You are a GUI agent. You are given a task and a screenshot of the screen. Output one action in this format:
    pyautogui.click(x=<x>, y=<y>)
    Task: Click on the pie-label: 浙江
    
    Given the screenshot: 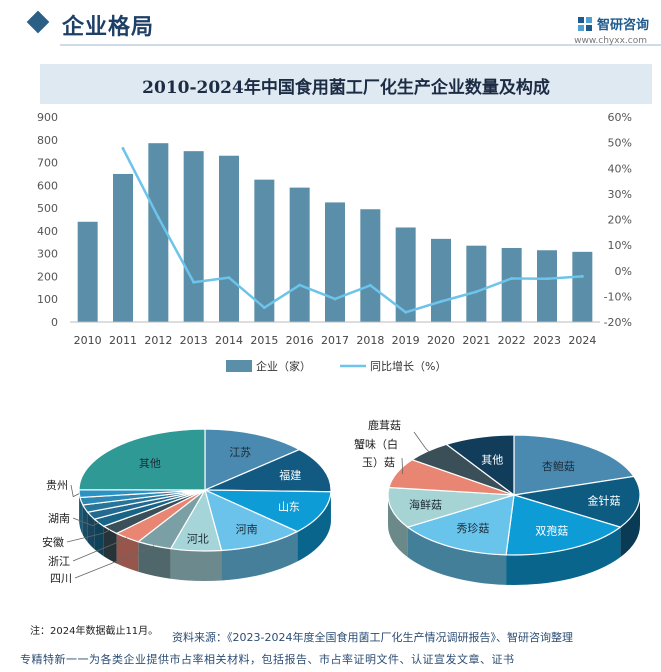 What is the action you would take?
    pyautogui.click(x=59, y=561)
    